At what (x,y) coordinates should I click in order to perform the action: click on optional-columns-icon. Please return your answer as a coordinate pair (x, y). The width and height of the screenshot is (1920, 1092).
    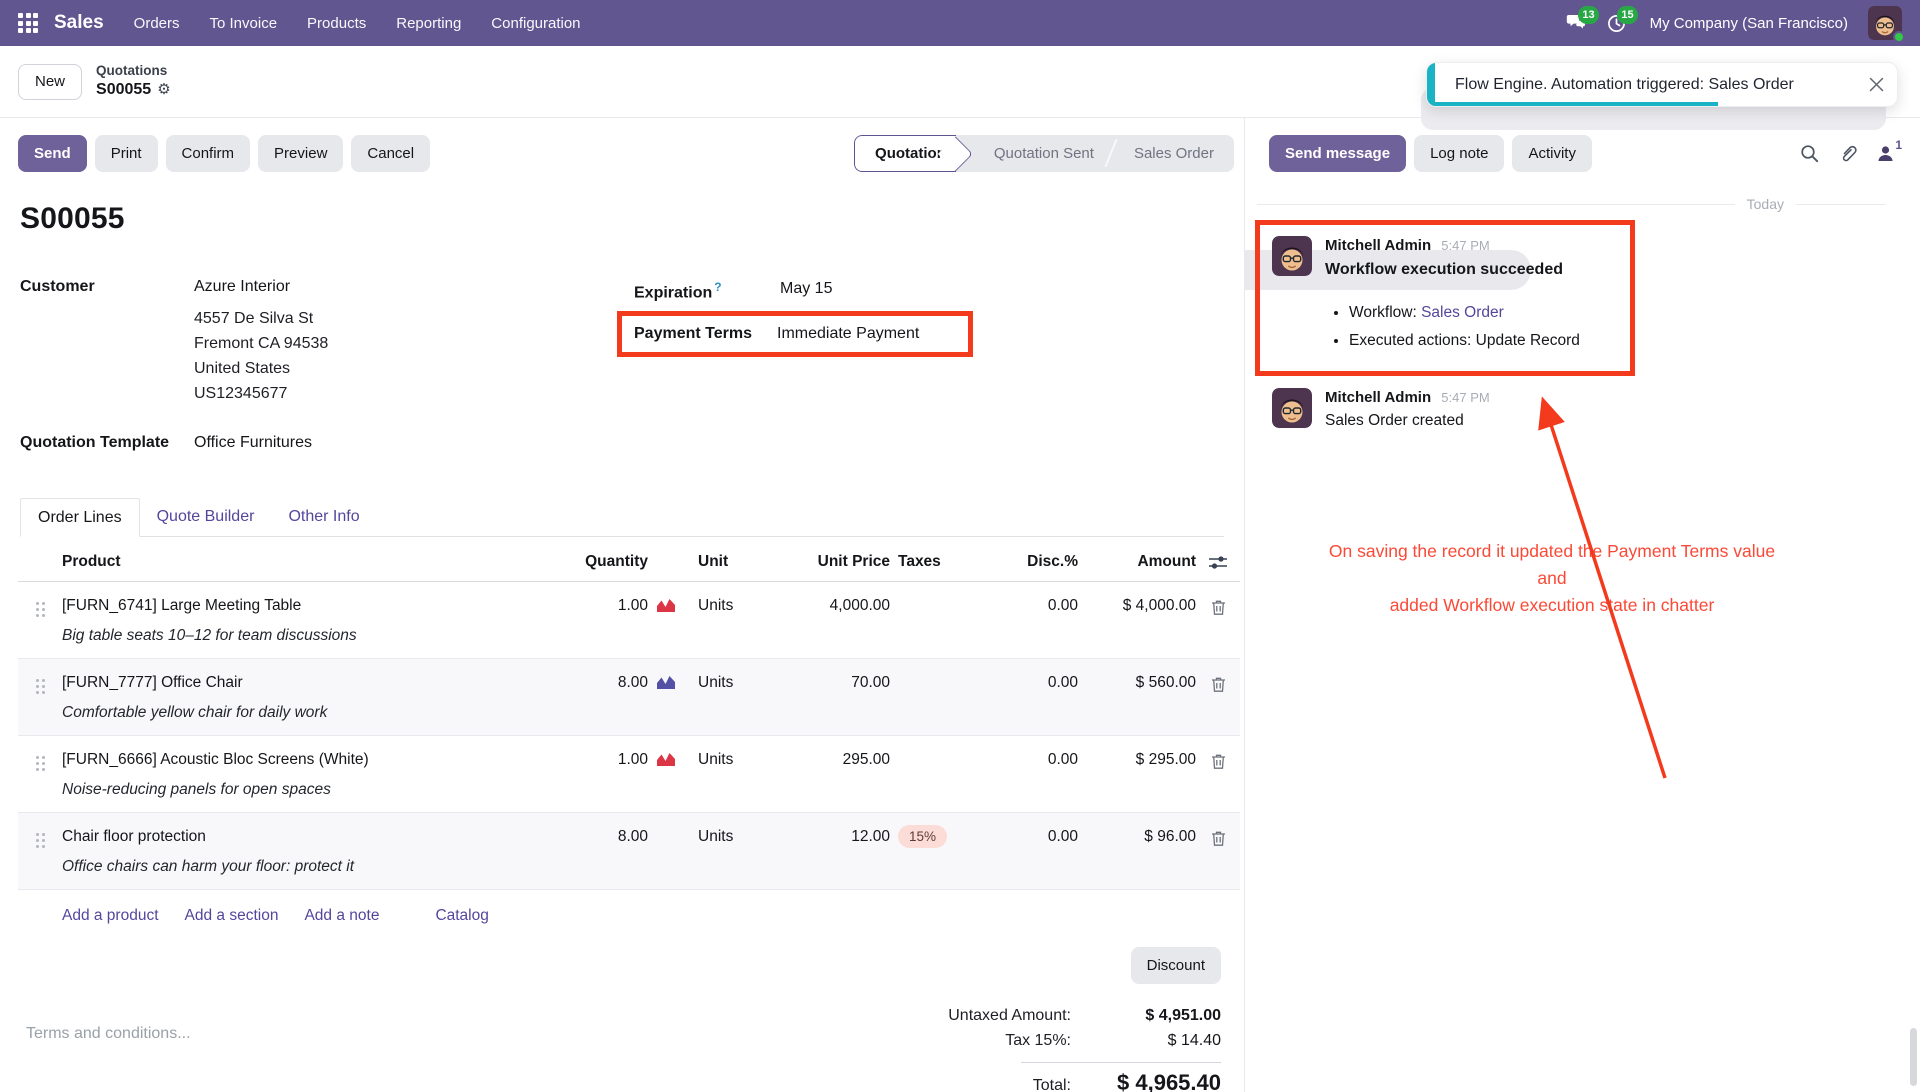
    Looking at the image, I should click on (1218, 562).